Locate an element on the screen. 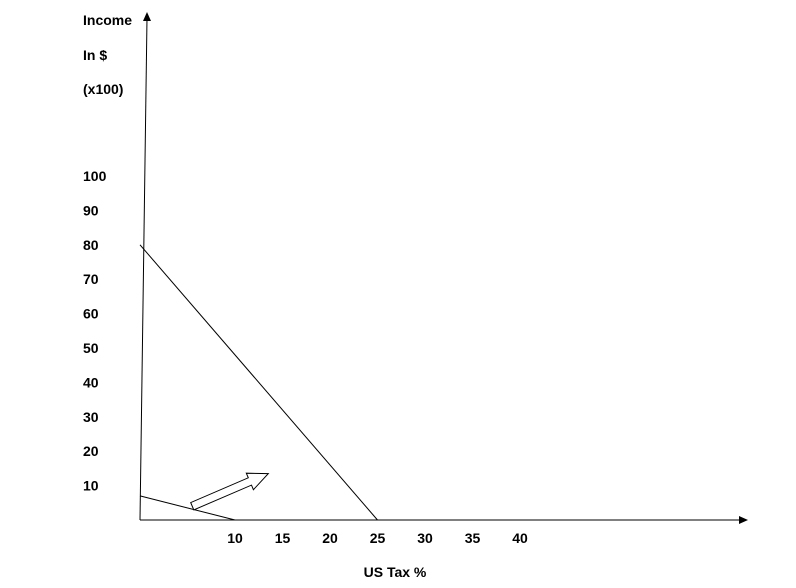  series-lines is located at coordinates (258, 382).